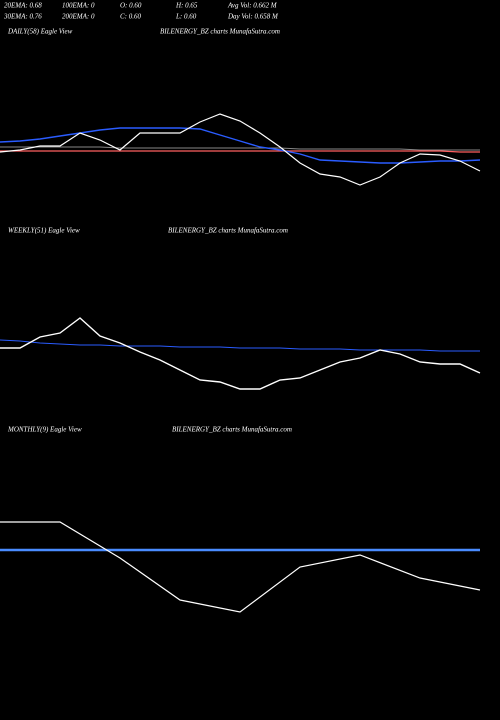  Describe the element at coordinates (40, 32) in the screenshot. I see `chart-title: DAILY(58) Eagle View` at that location.